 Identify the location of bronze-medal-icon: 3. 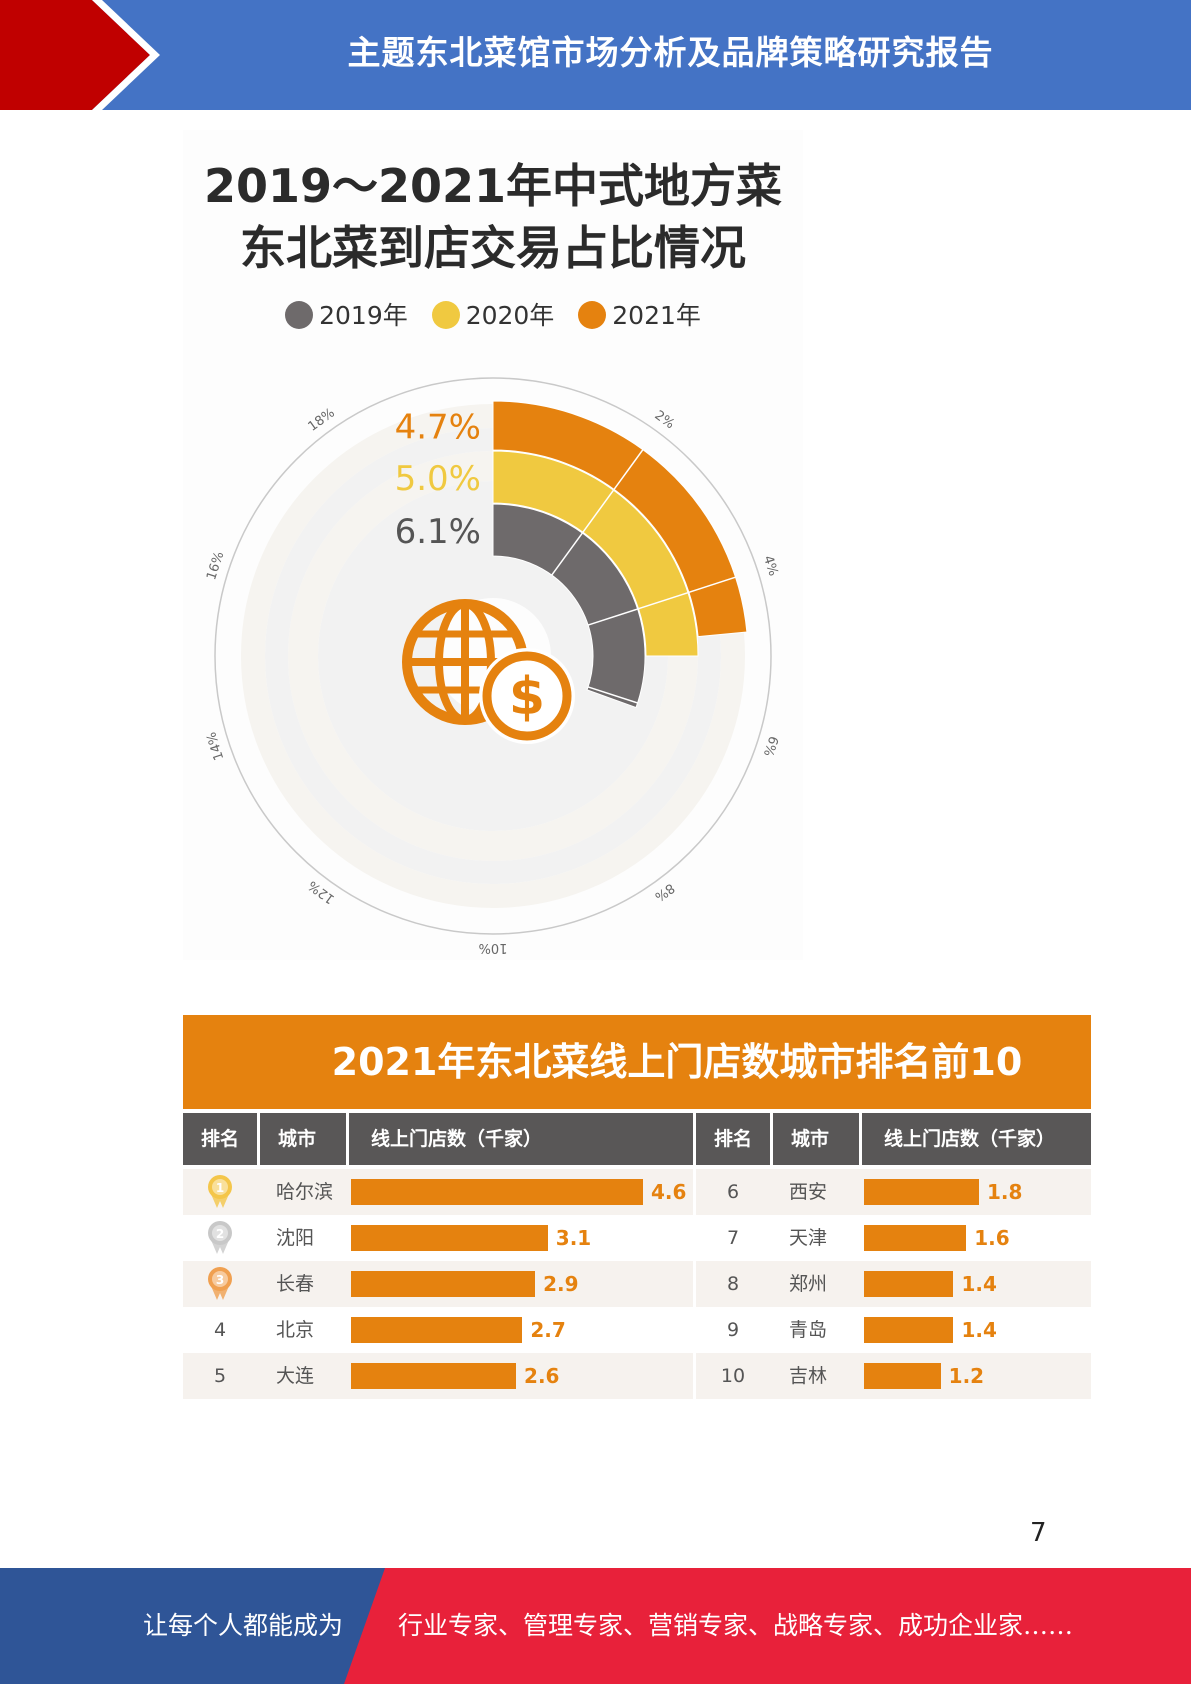
(220, 1283).